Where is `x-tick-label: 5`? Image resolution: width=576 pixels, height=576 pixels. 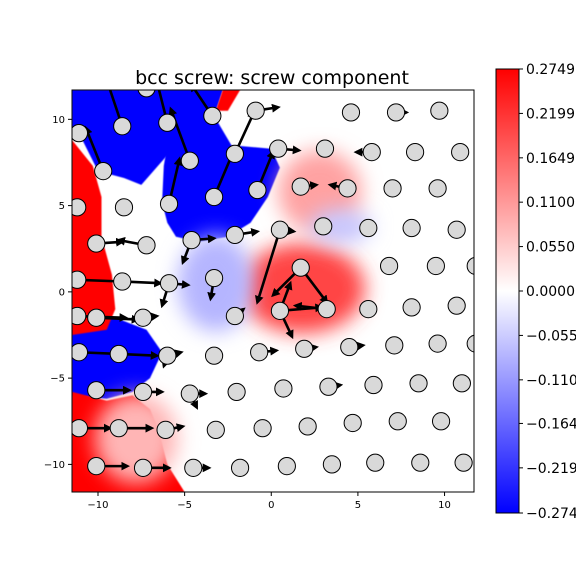 x-tick-label: 5 is located at coordinates (358, 505).